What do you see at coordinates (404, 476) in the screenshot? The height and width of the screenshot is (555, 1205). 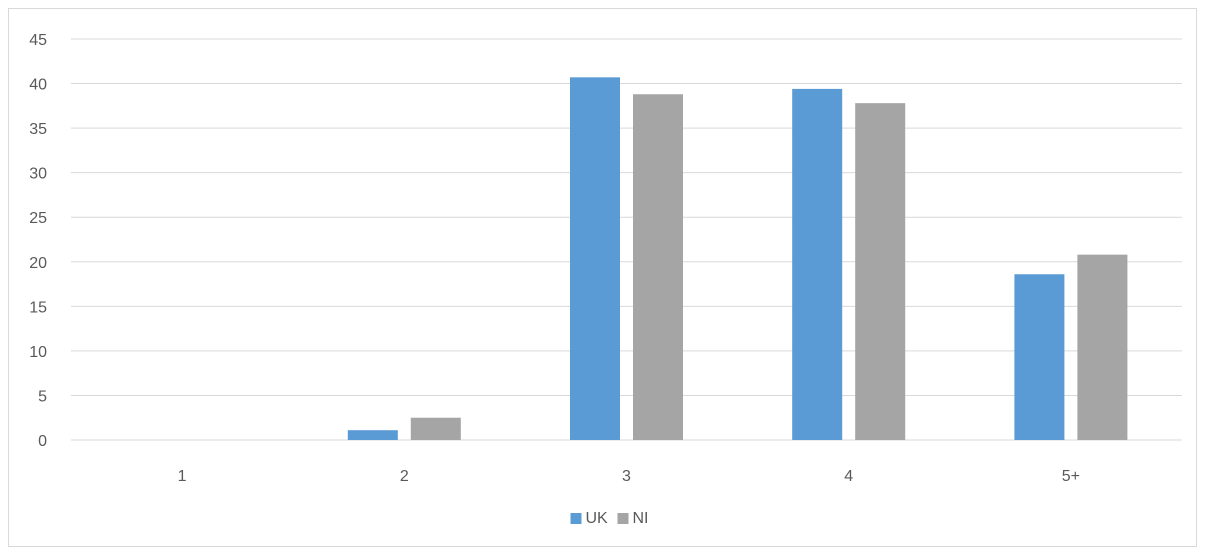 I see `x-tick-label: 2` at bounding box center [404, 476].